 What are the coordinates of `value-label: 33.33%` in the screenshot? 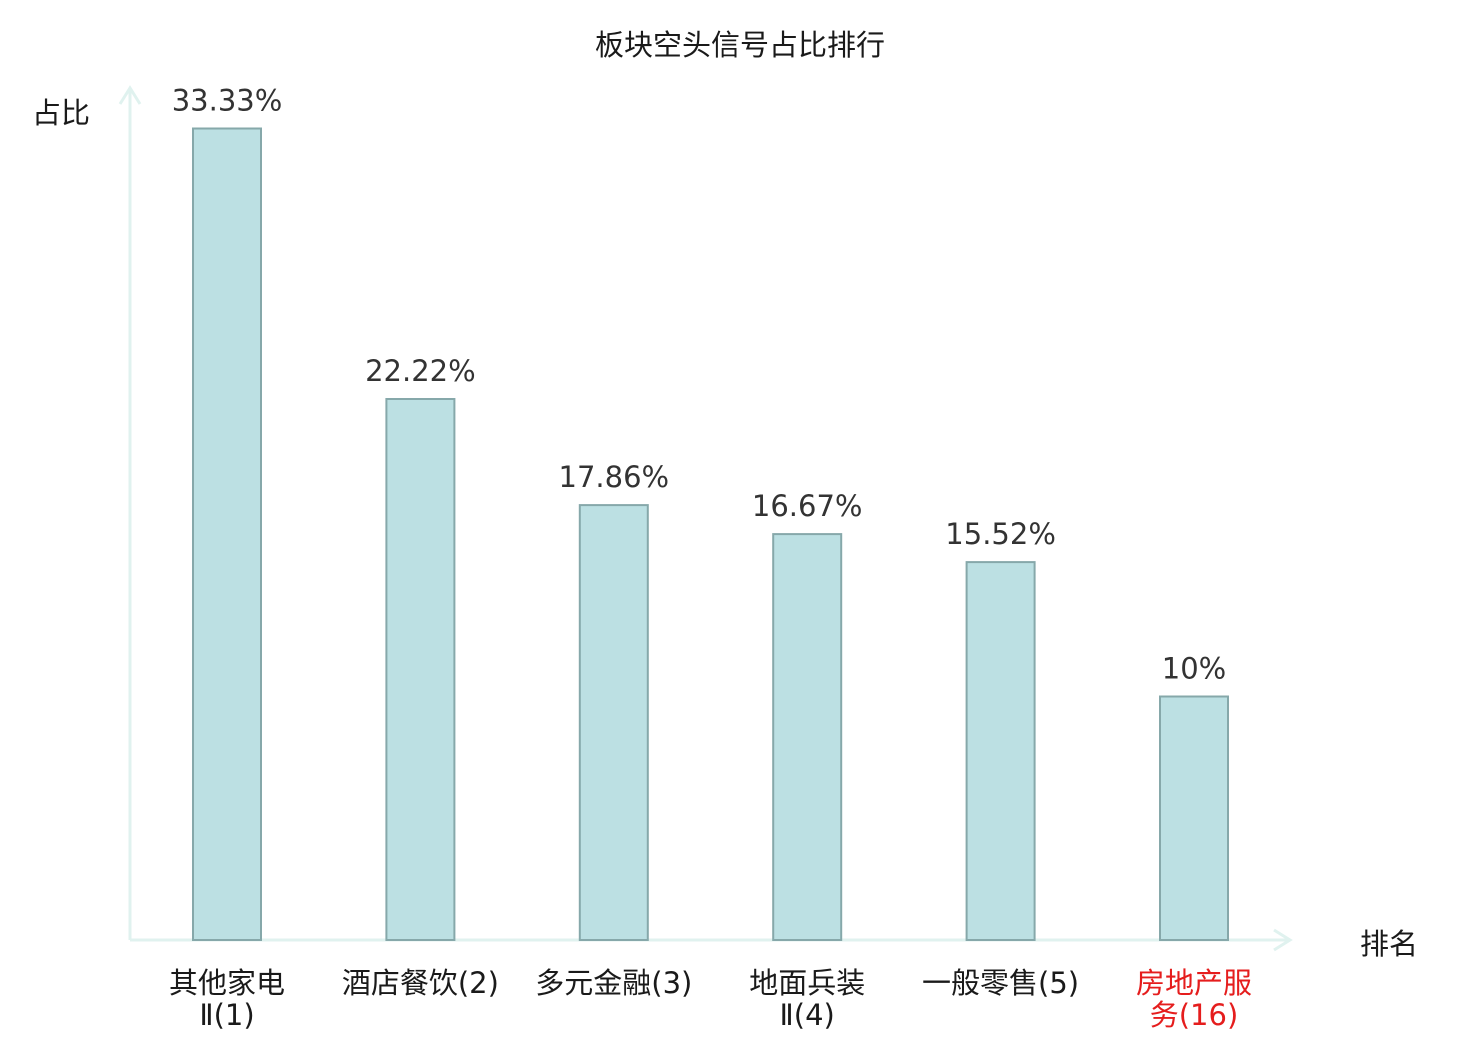 It's located at (227, 101).